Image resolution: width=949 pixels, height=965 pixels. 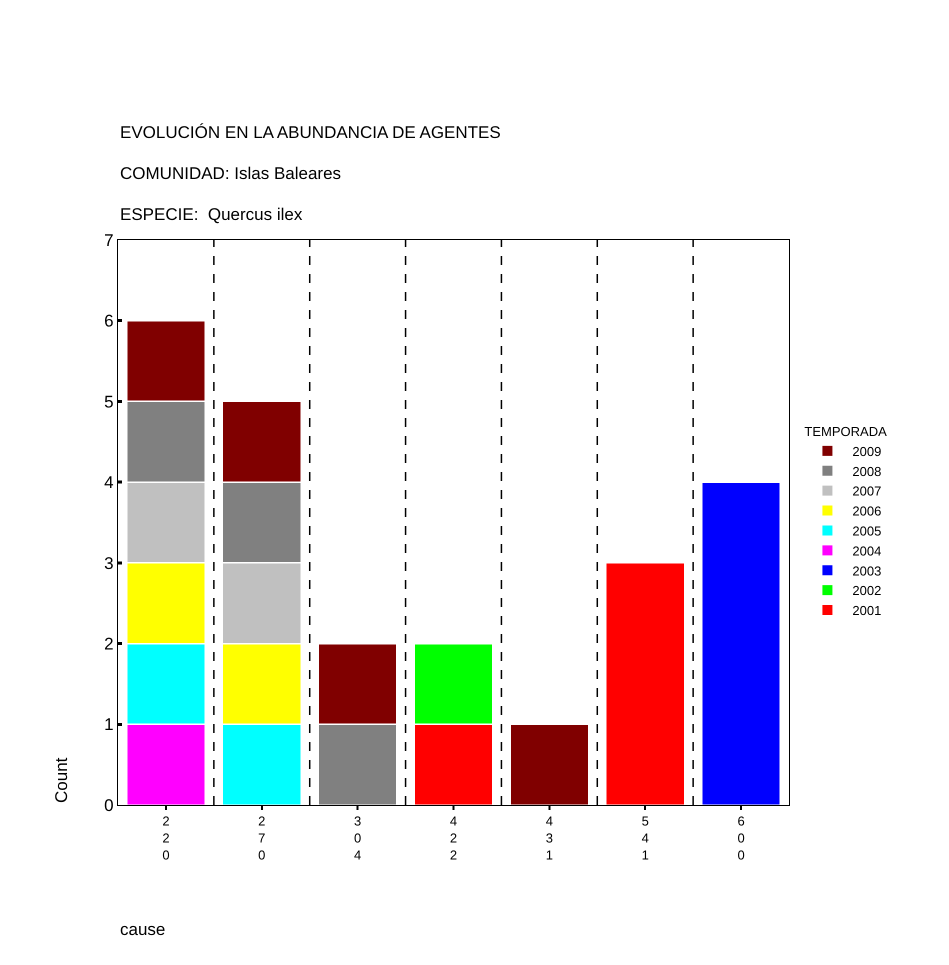 I want to click on legend-label: 2008, so click(x=867, y=471).